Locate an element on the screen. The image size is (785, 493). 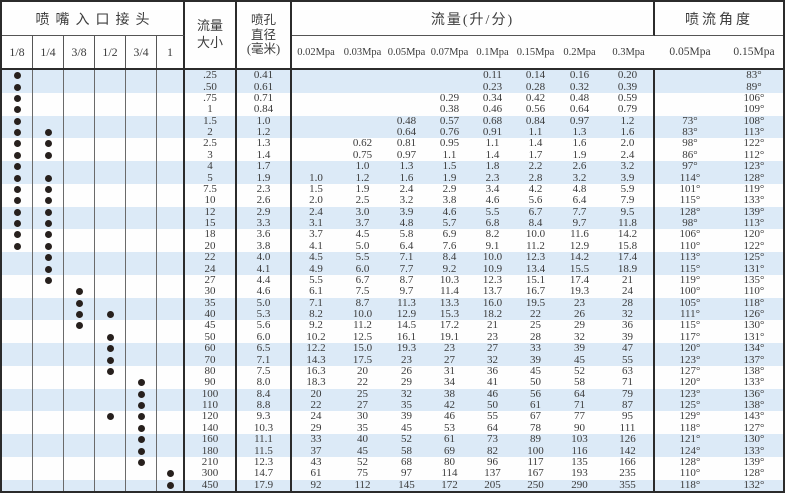
flow-size-value: 70 is located at coordinates (211, 360).